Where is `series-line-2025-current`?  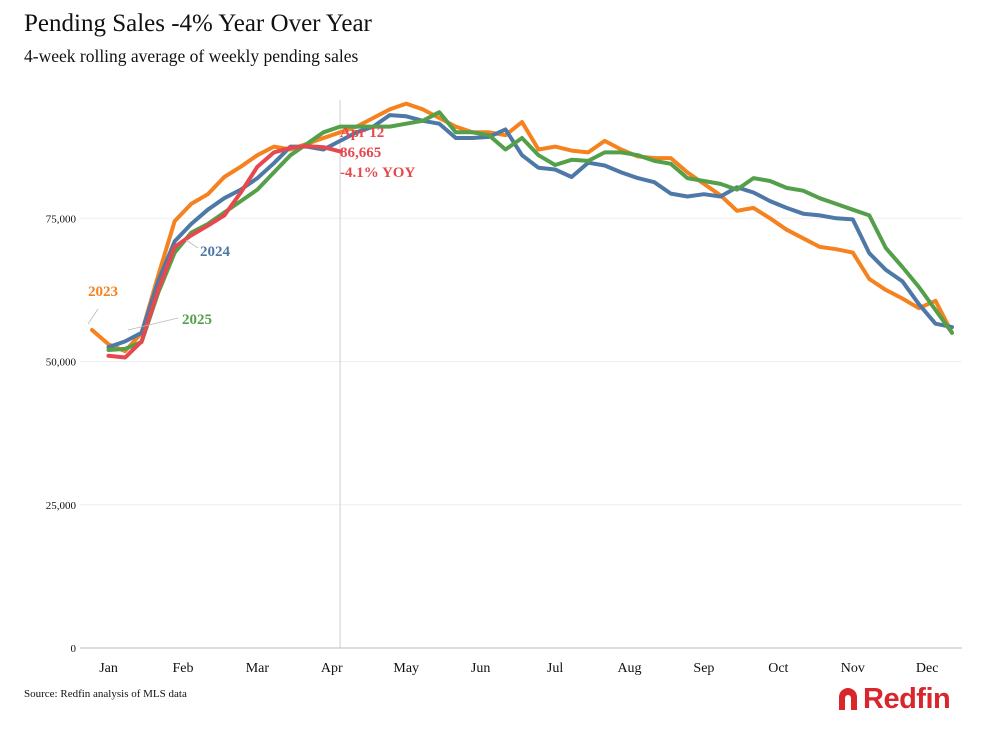
series-line-2025-current is located at coordinates (224, 252).